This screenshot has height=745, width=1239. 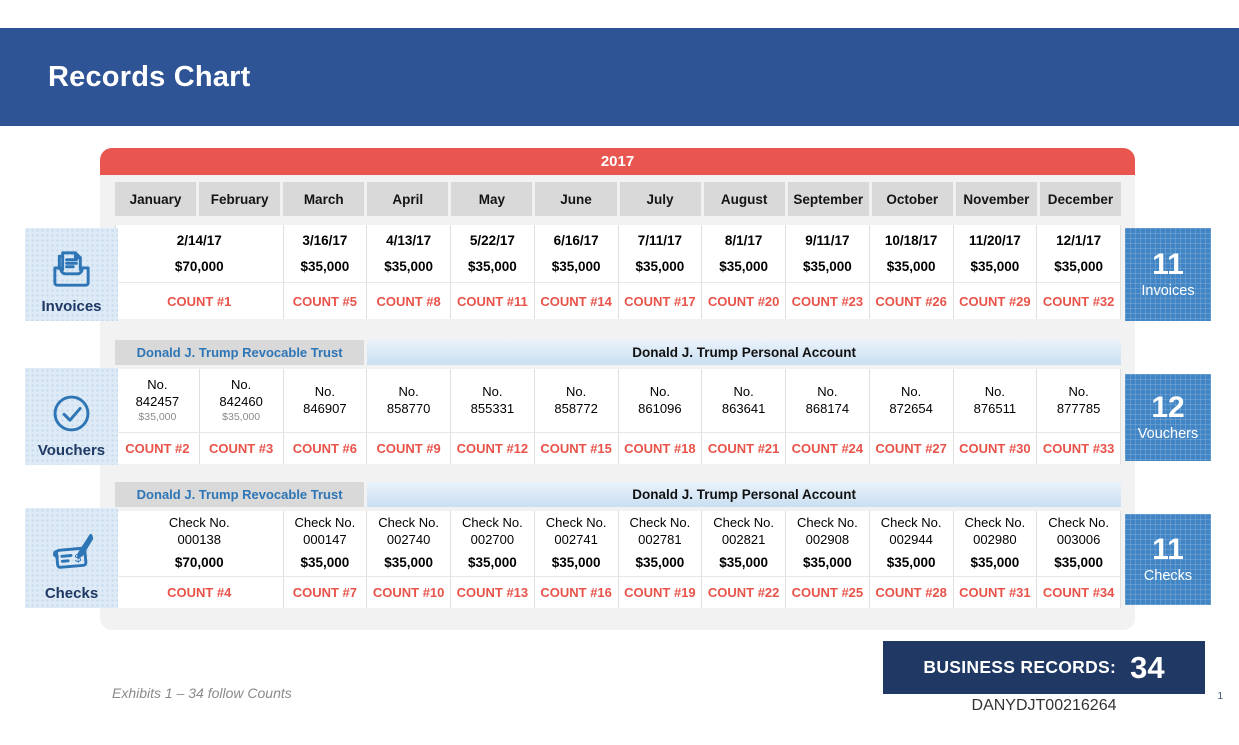 What do you see at coordinates (828, 544) in the screenshot?
I see `checks-record-cell: Check No. 002908 $35,000` at bounding box center [828, 544].